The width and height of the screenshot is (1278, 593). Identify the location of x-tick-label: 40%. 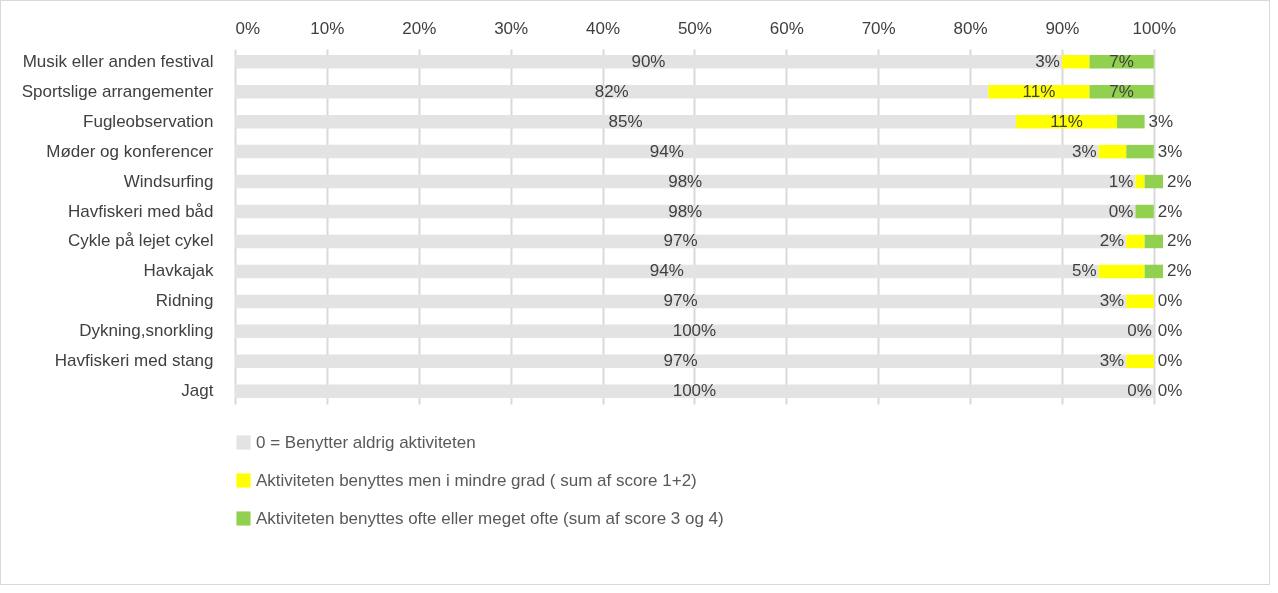
(603, 28).